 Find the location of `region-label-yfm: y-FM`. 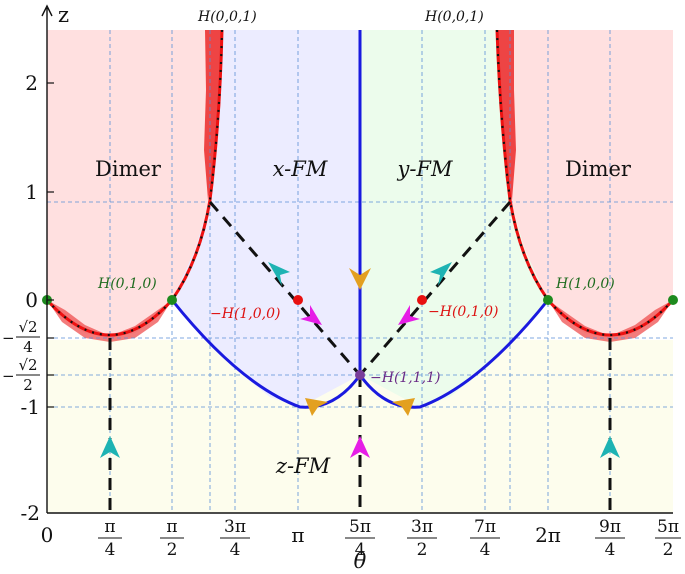

region-label-yfm: y-FM is located at coordinates (424, 169).